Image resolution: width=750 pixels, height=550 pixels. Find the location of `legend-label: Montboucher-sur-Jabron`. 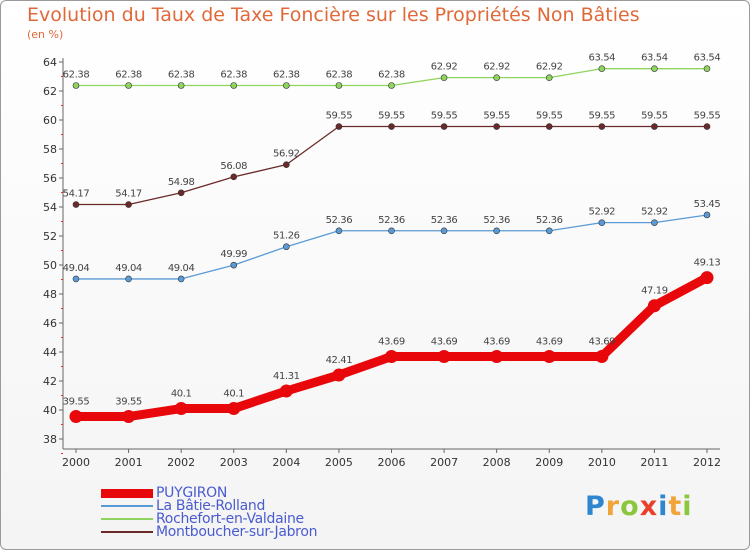

legend-label: Montboucher-sur-Jabron is located at coordinates (237, 532).